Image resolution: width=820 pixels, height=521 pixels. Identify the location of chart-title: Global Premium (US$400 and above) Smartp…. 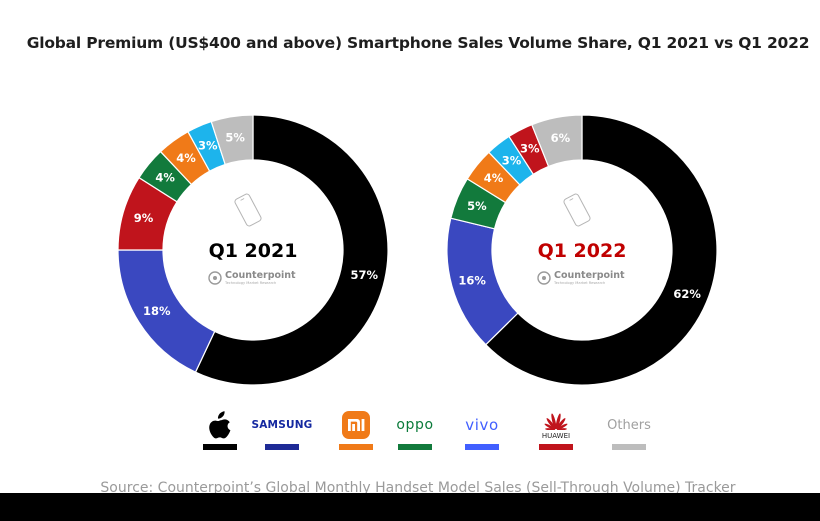
(418, 43).